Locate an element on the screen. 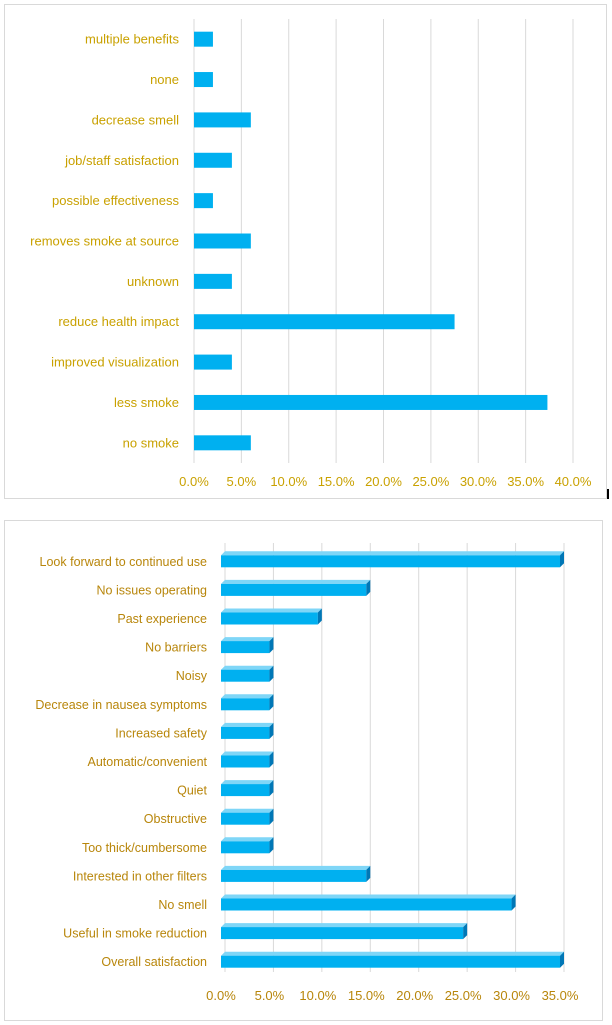  bar-quiet is located at coordinates (247, 788).